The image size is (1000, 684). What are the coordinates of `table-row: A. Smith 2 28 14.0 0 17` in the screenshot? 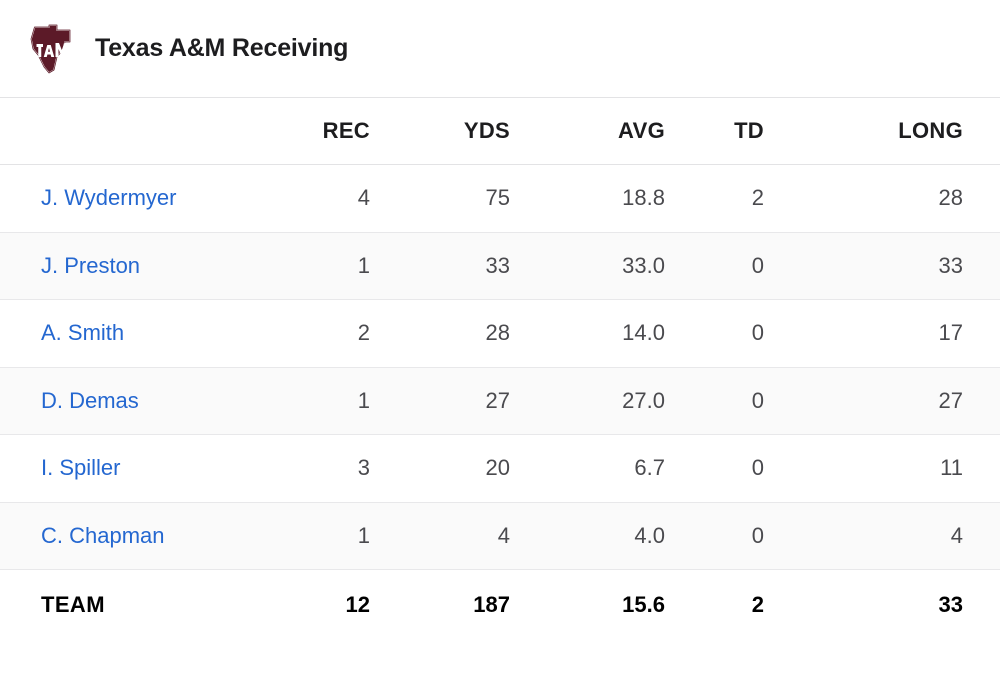 It's located at (500, 333).